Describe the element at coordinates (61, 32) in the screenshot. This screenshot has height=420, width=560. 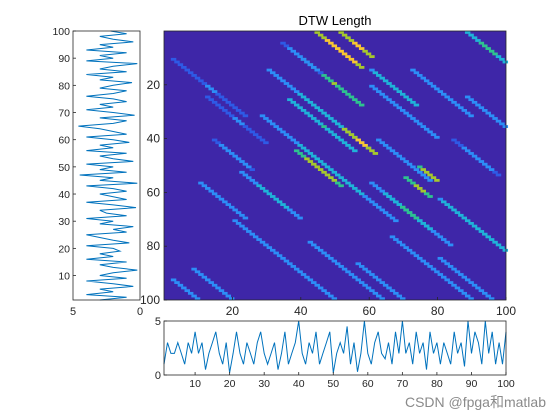
I see `left-y-tick-label: 100` at that location.